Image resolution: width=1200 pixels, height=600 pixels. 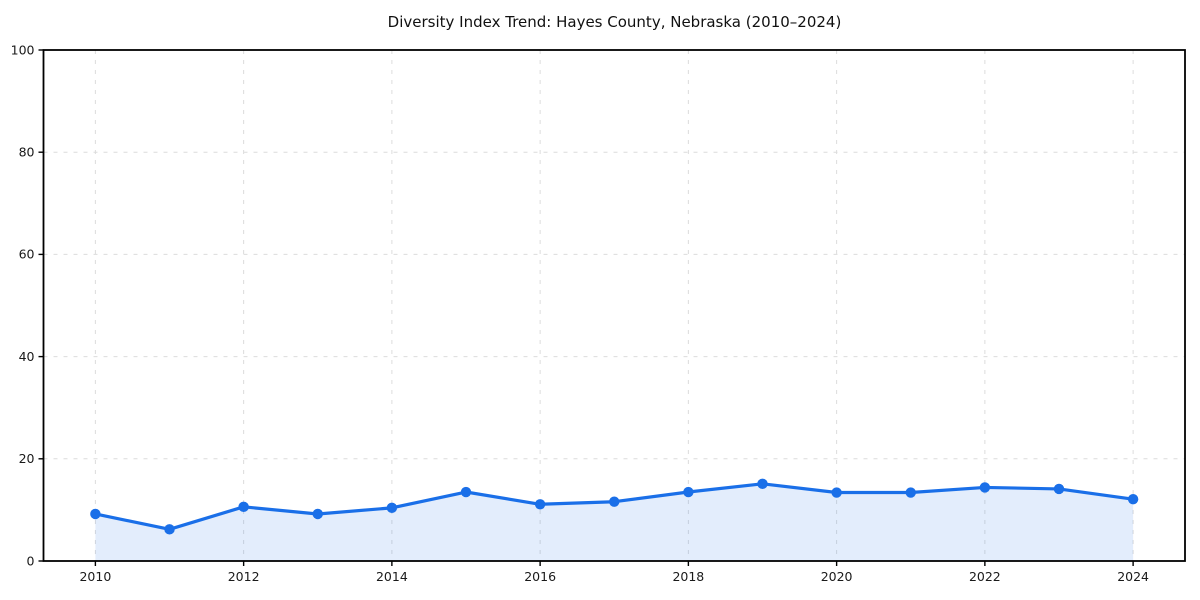 I want to click on x-axis-tick-label: 2020, so click(x=837, y=576).